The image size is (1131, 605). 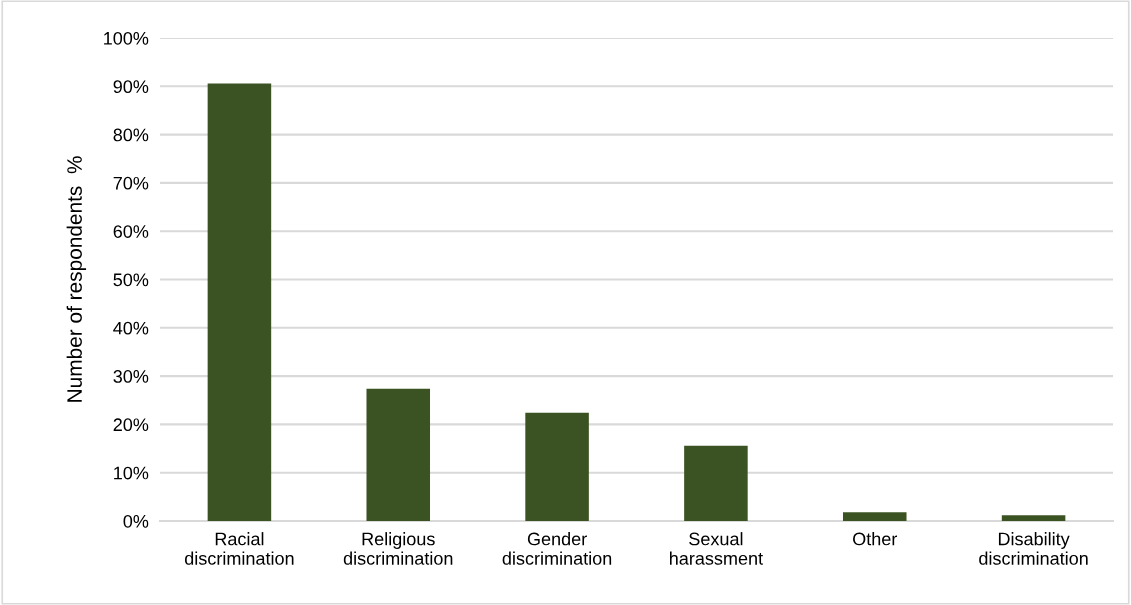 What do you see at coordinates (131, 376) in the screenshot?
I see `y-tick-label: 30%` at bounding box center [131, 376].